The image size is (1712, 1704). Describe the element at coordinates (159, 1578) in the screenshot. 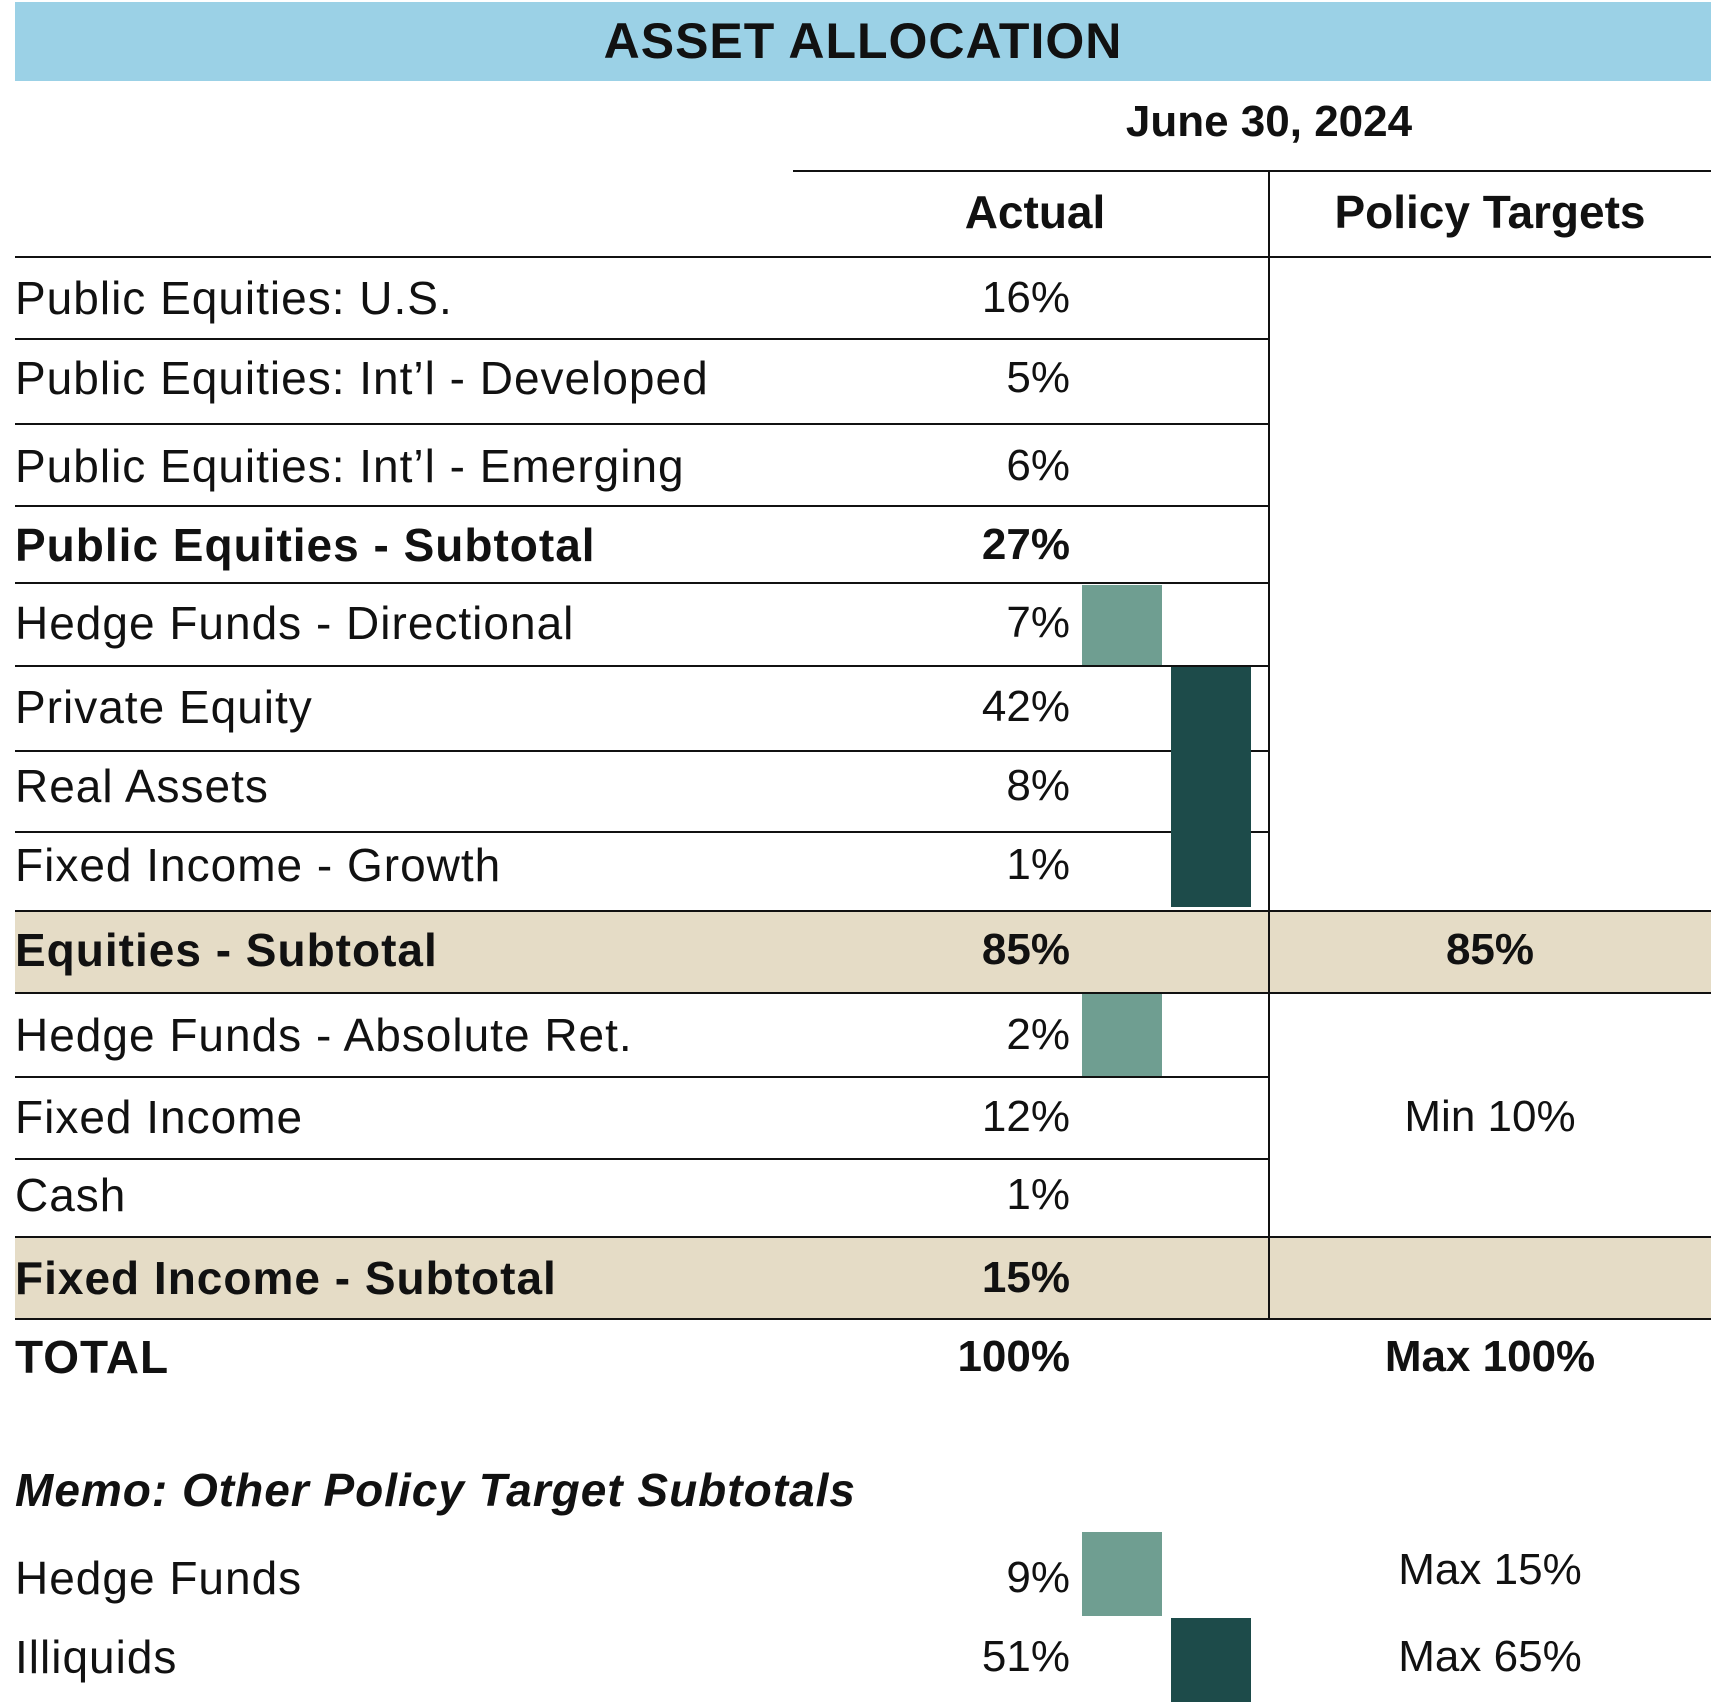

I see `memo-row-label: Hedge Funds` at that location.